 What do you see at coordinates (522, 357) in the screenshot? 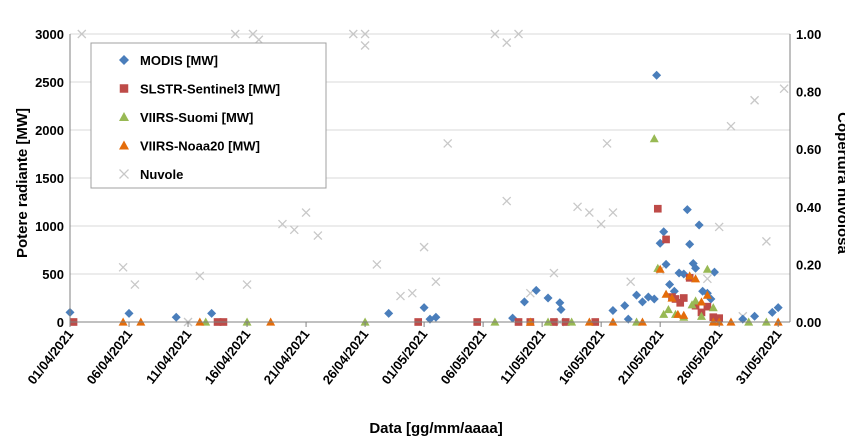
I see `x-tick-label: 11/05/2021` at bounding box center [522, 357].